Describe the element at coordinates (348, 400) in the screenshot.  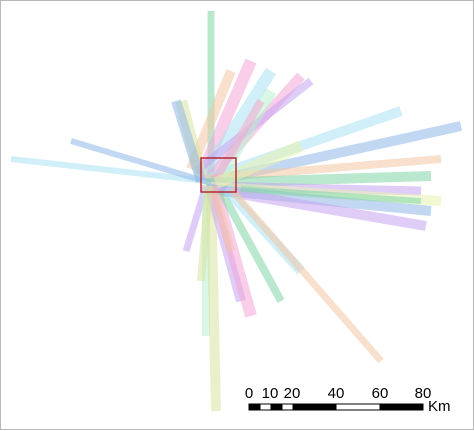
I see `scale-bar: 0 10 20 40 60 80 Km` at that location.